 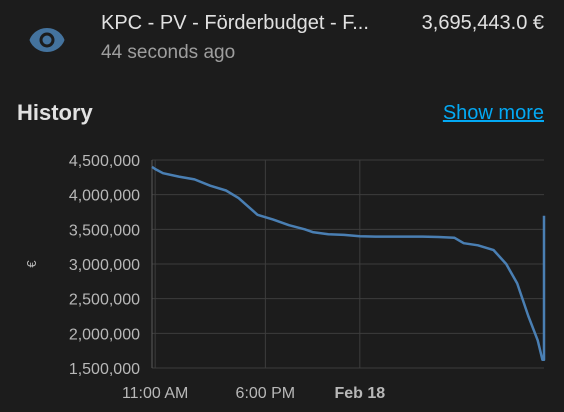 What do you see at coordinates (104, 161) in the screenshot?
I see `y-tick-label: 4,500,000` at bounding box center [104, 161].